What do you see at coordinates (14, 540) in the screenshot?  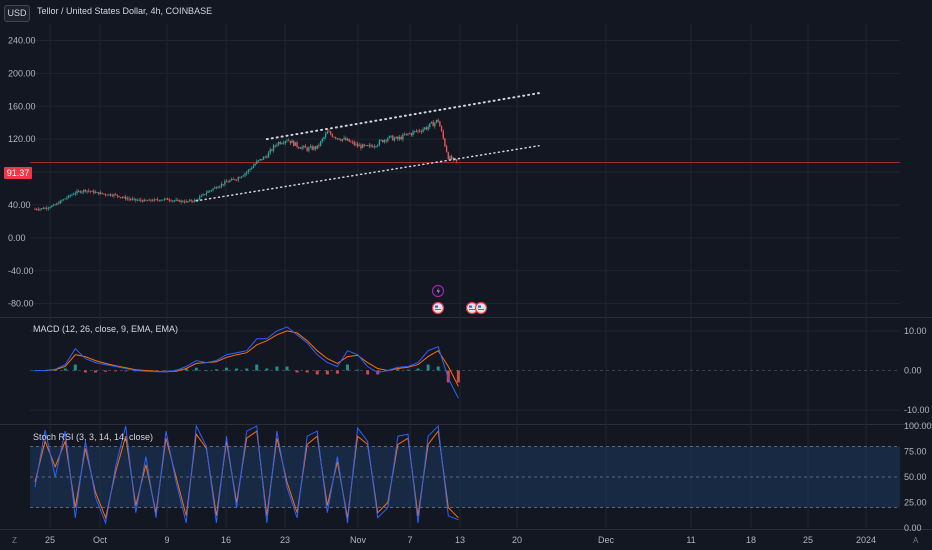 I see `zoom-button: Z` at bounding box center [14, 540].